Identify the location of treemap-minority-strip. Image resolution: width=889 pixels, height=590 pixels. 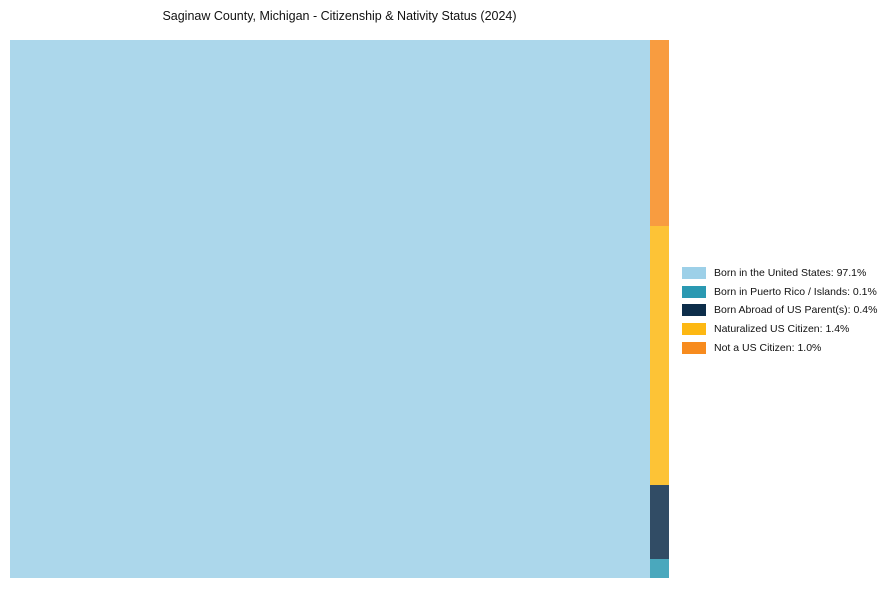
(659, 309).